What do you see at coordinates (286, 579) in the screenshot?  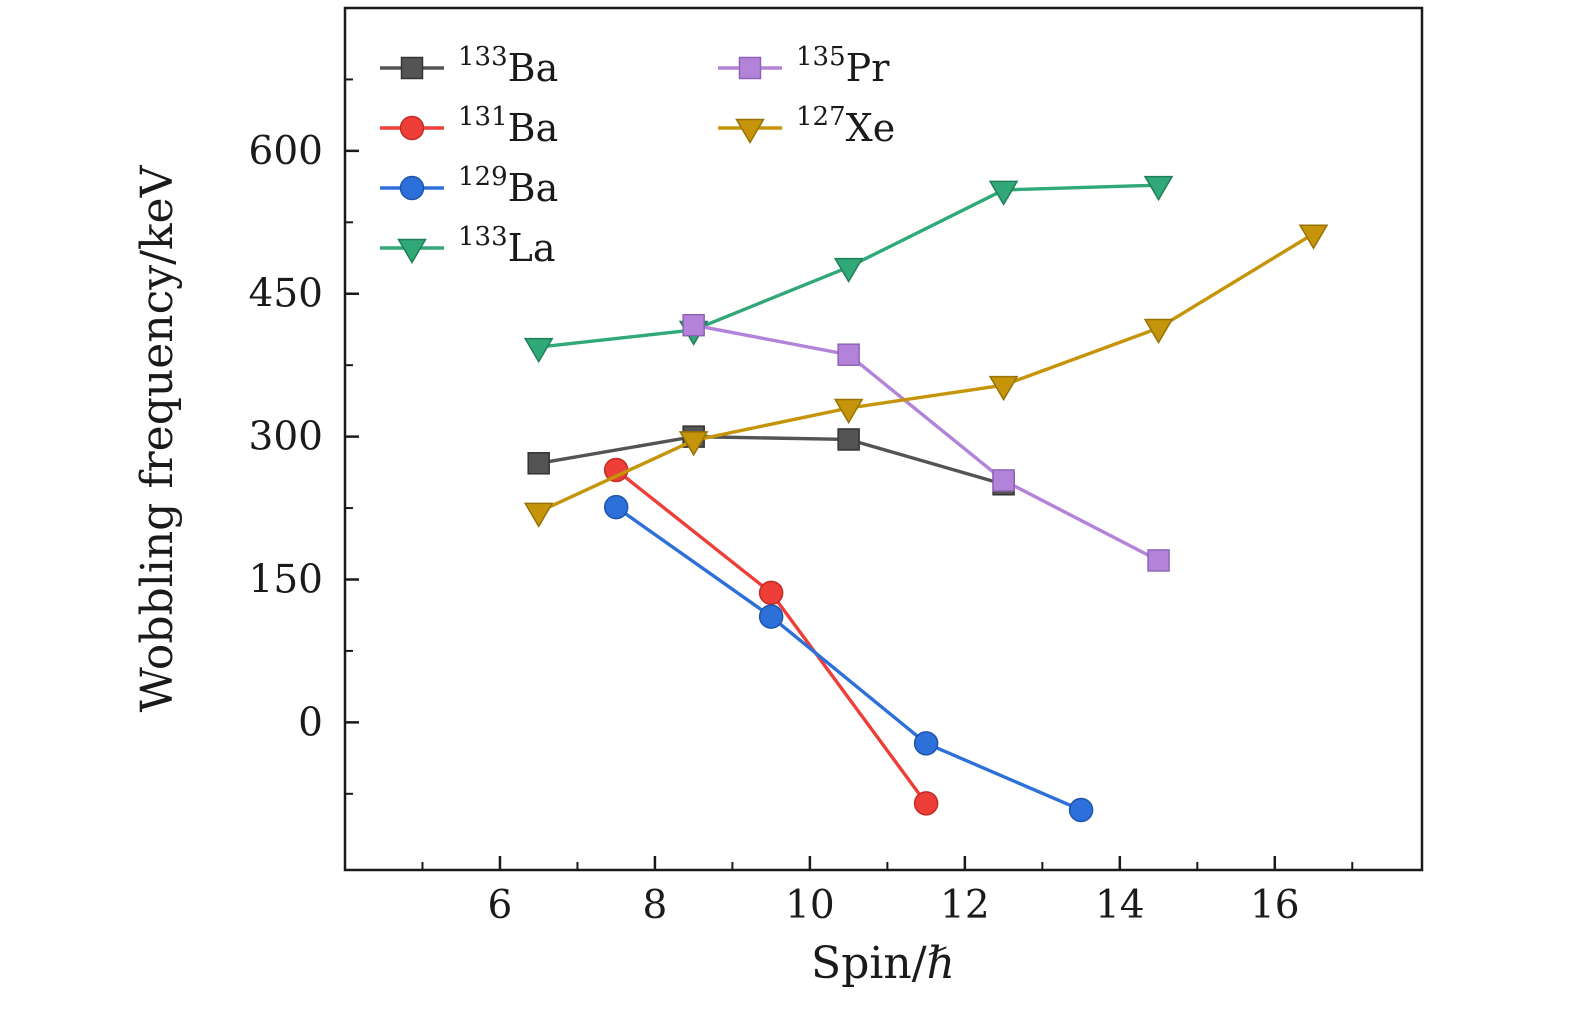 I see `y-tick-label: 150` at bounding box center [286, 579].